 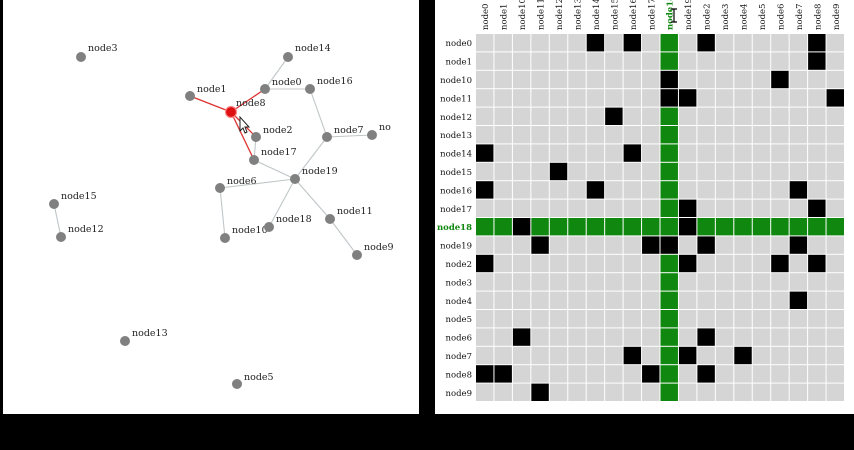 What do you see at coordinates (236, 184) in the screenshot?
I see `graph-node-node6: node6` at bounding box center [236, 184].